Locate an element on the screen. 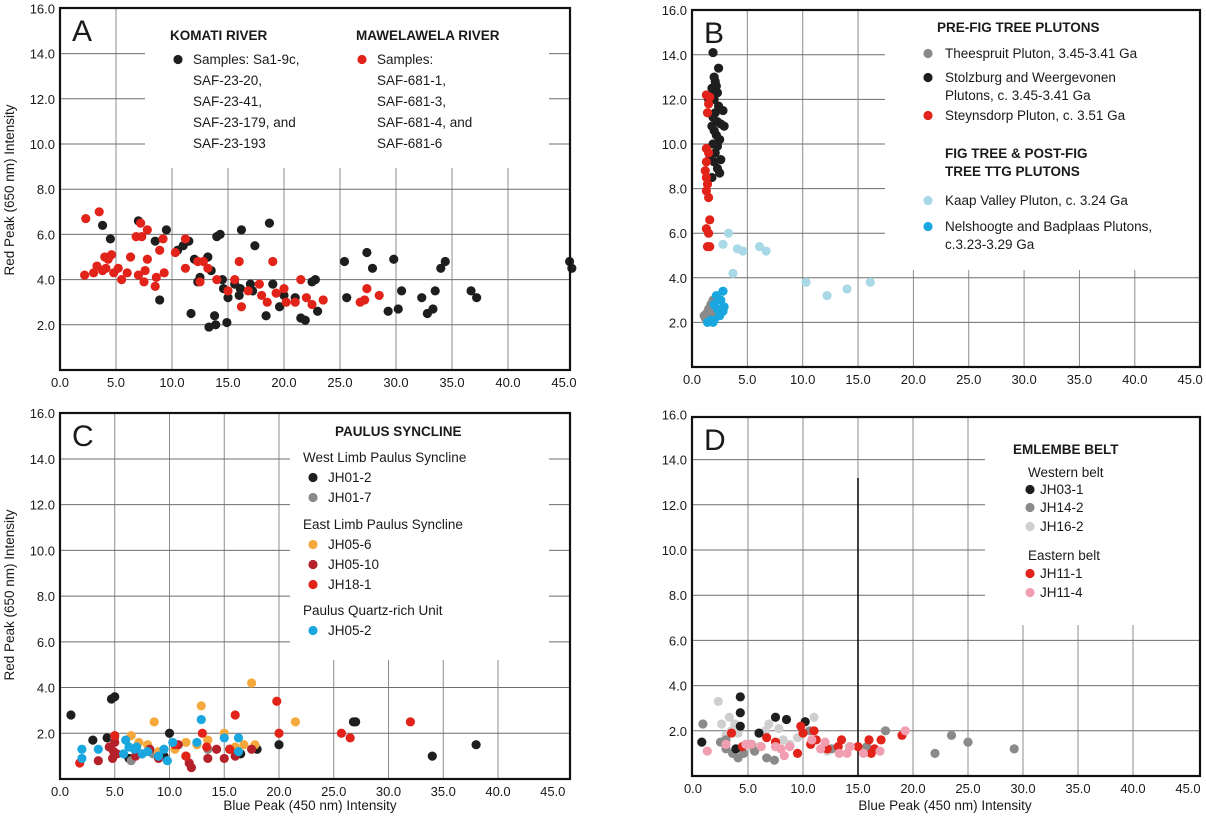 The image size is (1206, 827). legend-box is located at coordinates (347, 88).